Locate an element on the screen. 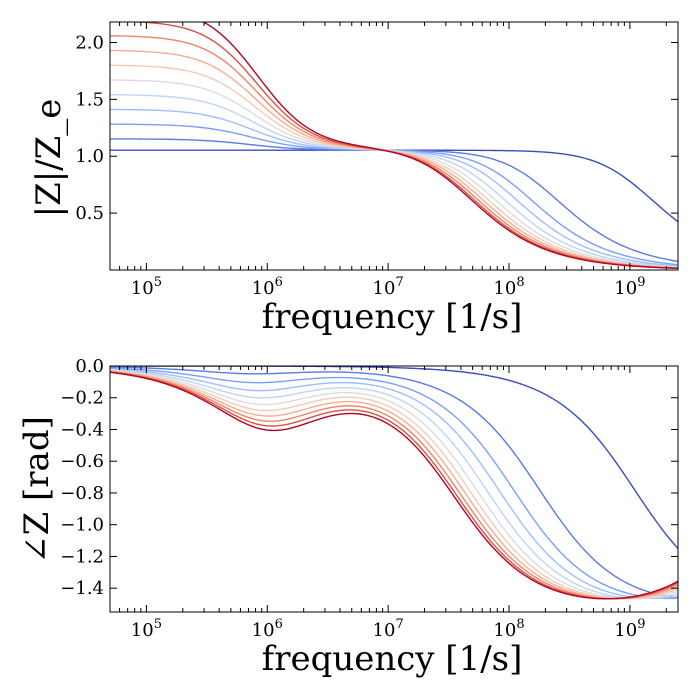 Image resolution: width=700 pixels, height=700 pixels. phase-x-tick-labels: 10⁵ 10⁶ 10⁷ 10⁸ 10⁹ is located at coordinates (388, 629).